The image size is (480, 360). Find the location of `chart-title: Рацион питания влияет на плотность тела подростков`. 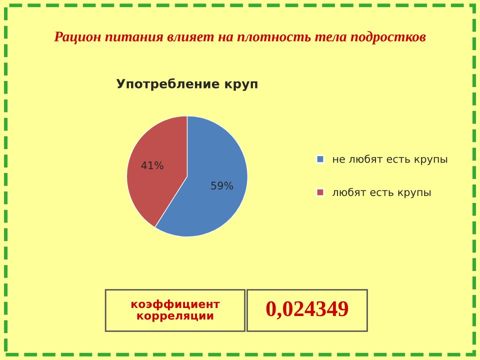

chart-title: Рацион питания влияет на плотность тела подростков is located at coordinates (240, 37).